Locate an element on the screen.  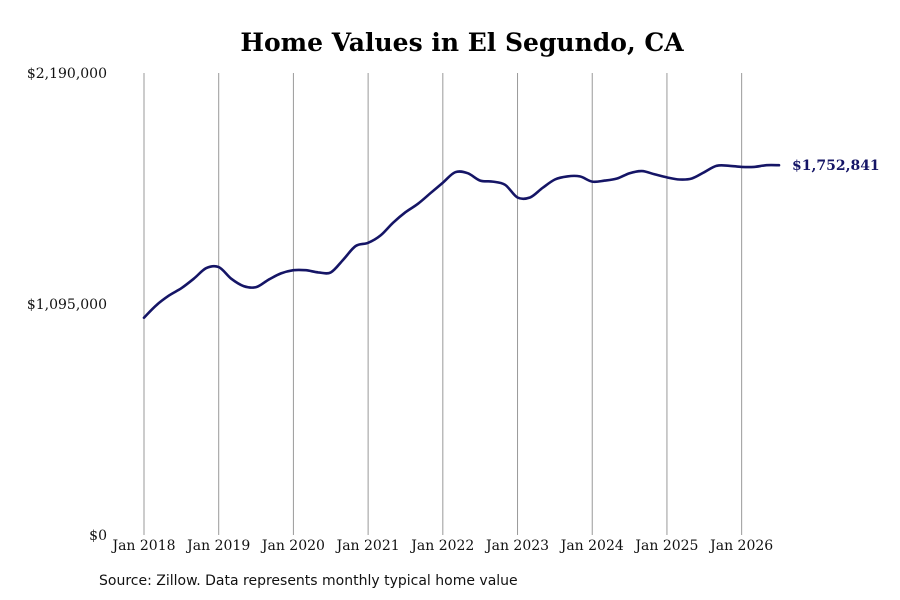
y-tick-label: $0 is located at coordinates (98, 536).